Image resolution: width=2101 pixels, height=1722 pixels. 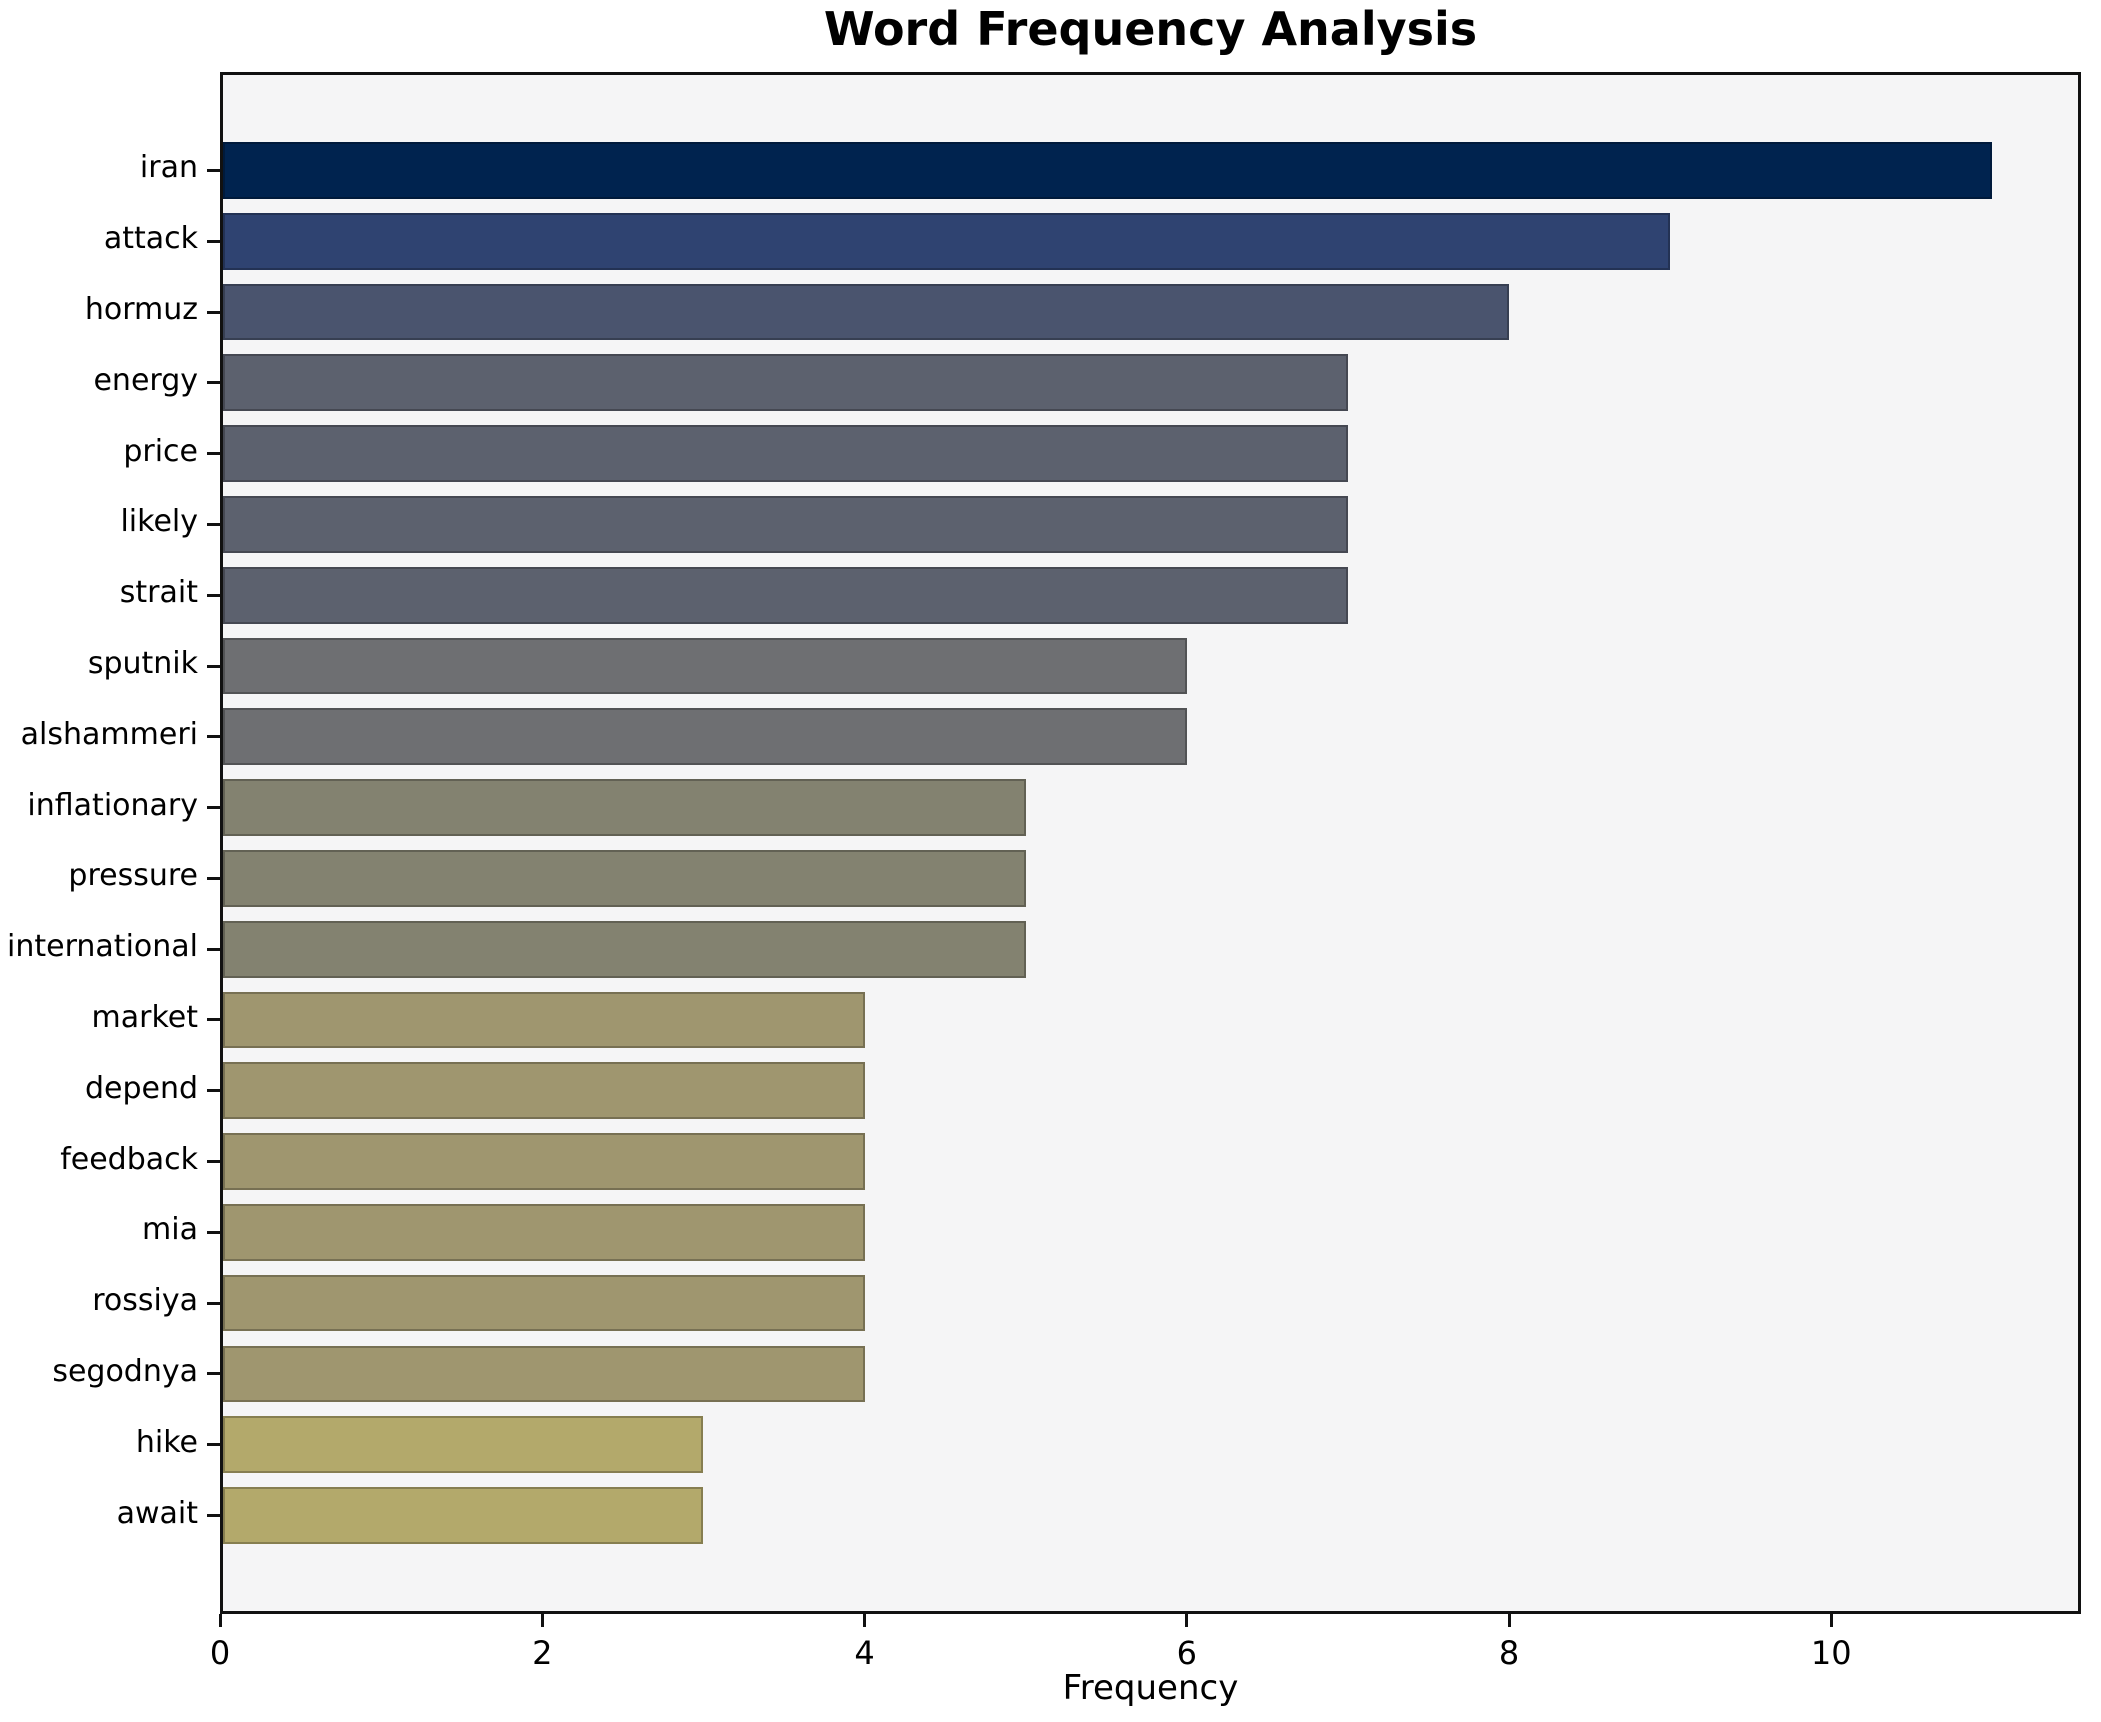 What do you see at coordinates (864, 1653) in the screenshot?
I see `x-tick-label-4: 4` at bounding box center [864, 1653].